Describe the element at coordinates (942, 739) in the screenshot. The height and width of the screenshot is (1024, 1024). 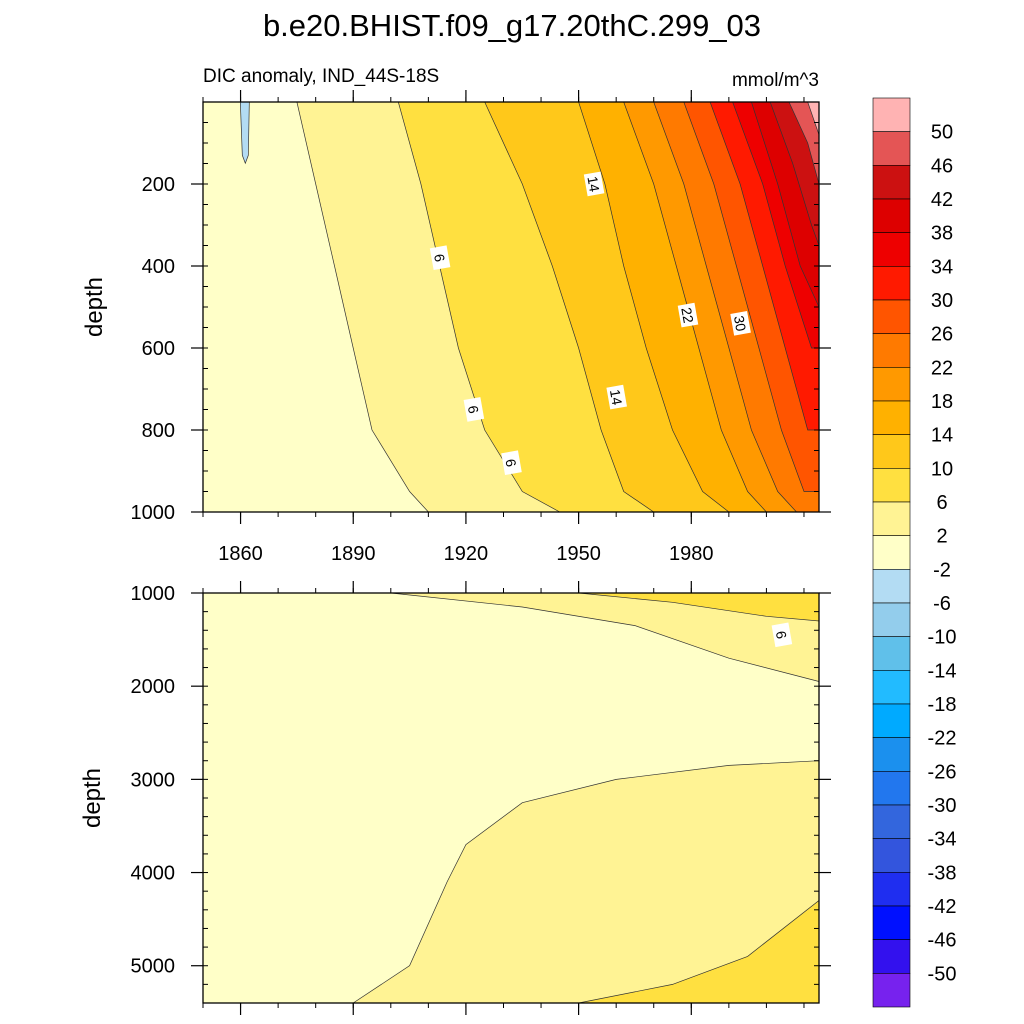
I see `colorbar-label: -22` at that location.